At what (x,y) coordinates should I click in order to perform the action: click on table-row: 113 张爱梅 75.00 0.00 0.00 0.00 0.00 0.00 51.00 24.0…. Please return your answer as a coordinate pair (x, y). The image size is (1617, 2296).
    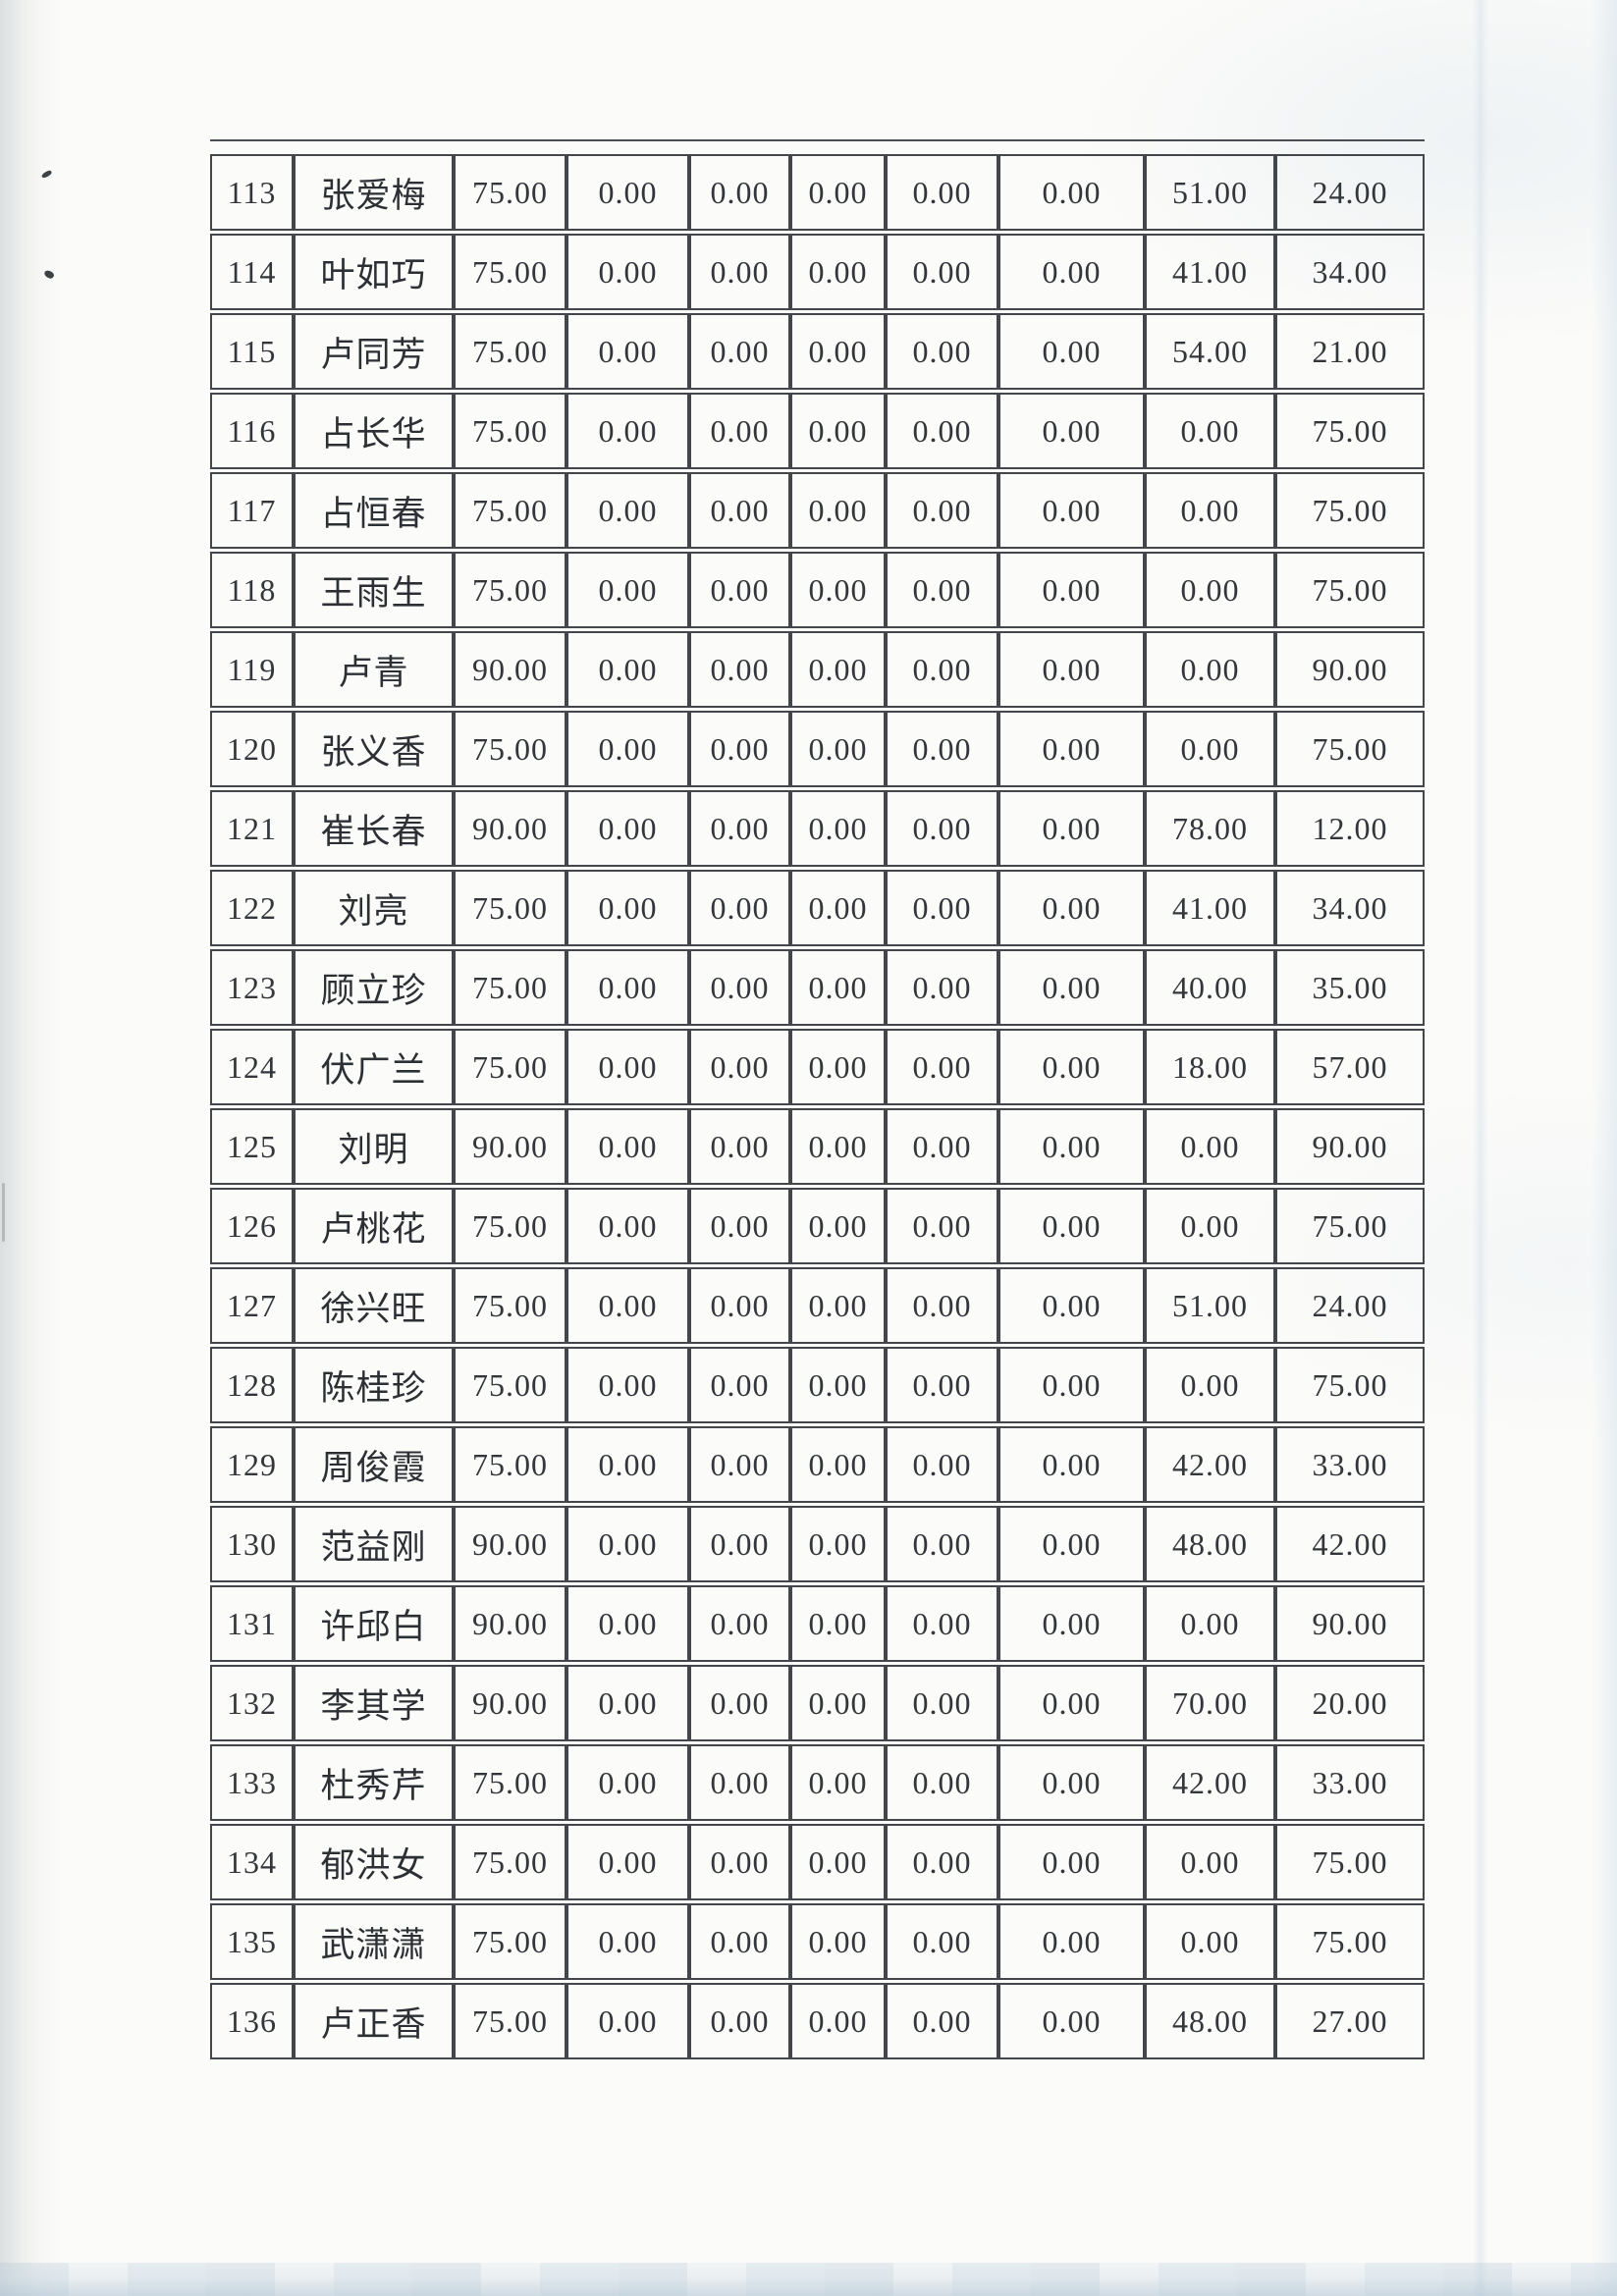
    Looking at the image, I should click on (818, 192).